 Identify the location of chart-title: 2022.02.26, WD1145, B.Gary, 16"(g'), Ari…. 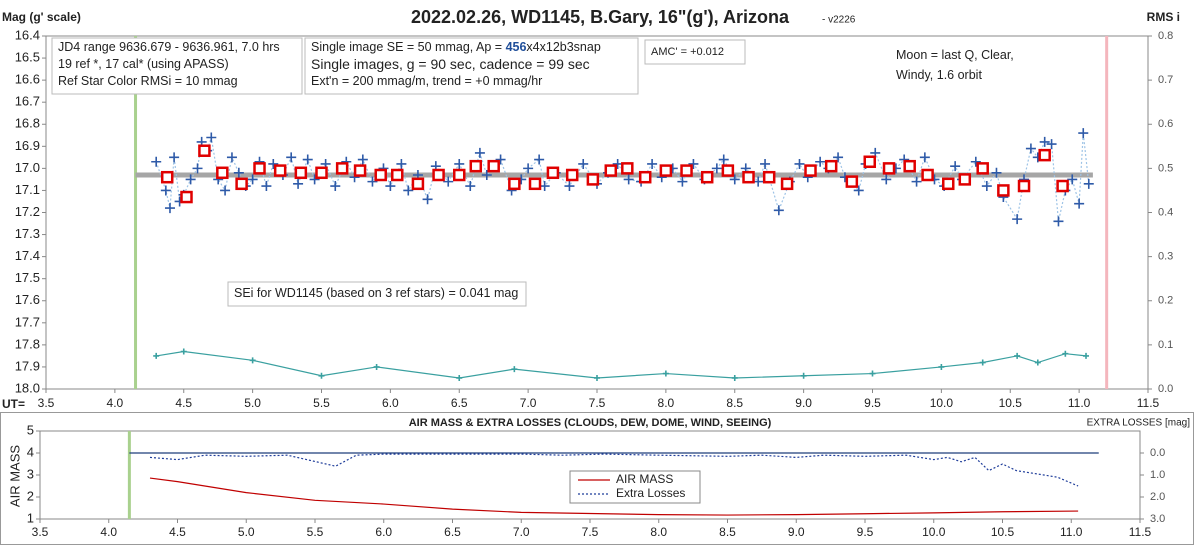
(600, 17).